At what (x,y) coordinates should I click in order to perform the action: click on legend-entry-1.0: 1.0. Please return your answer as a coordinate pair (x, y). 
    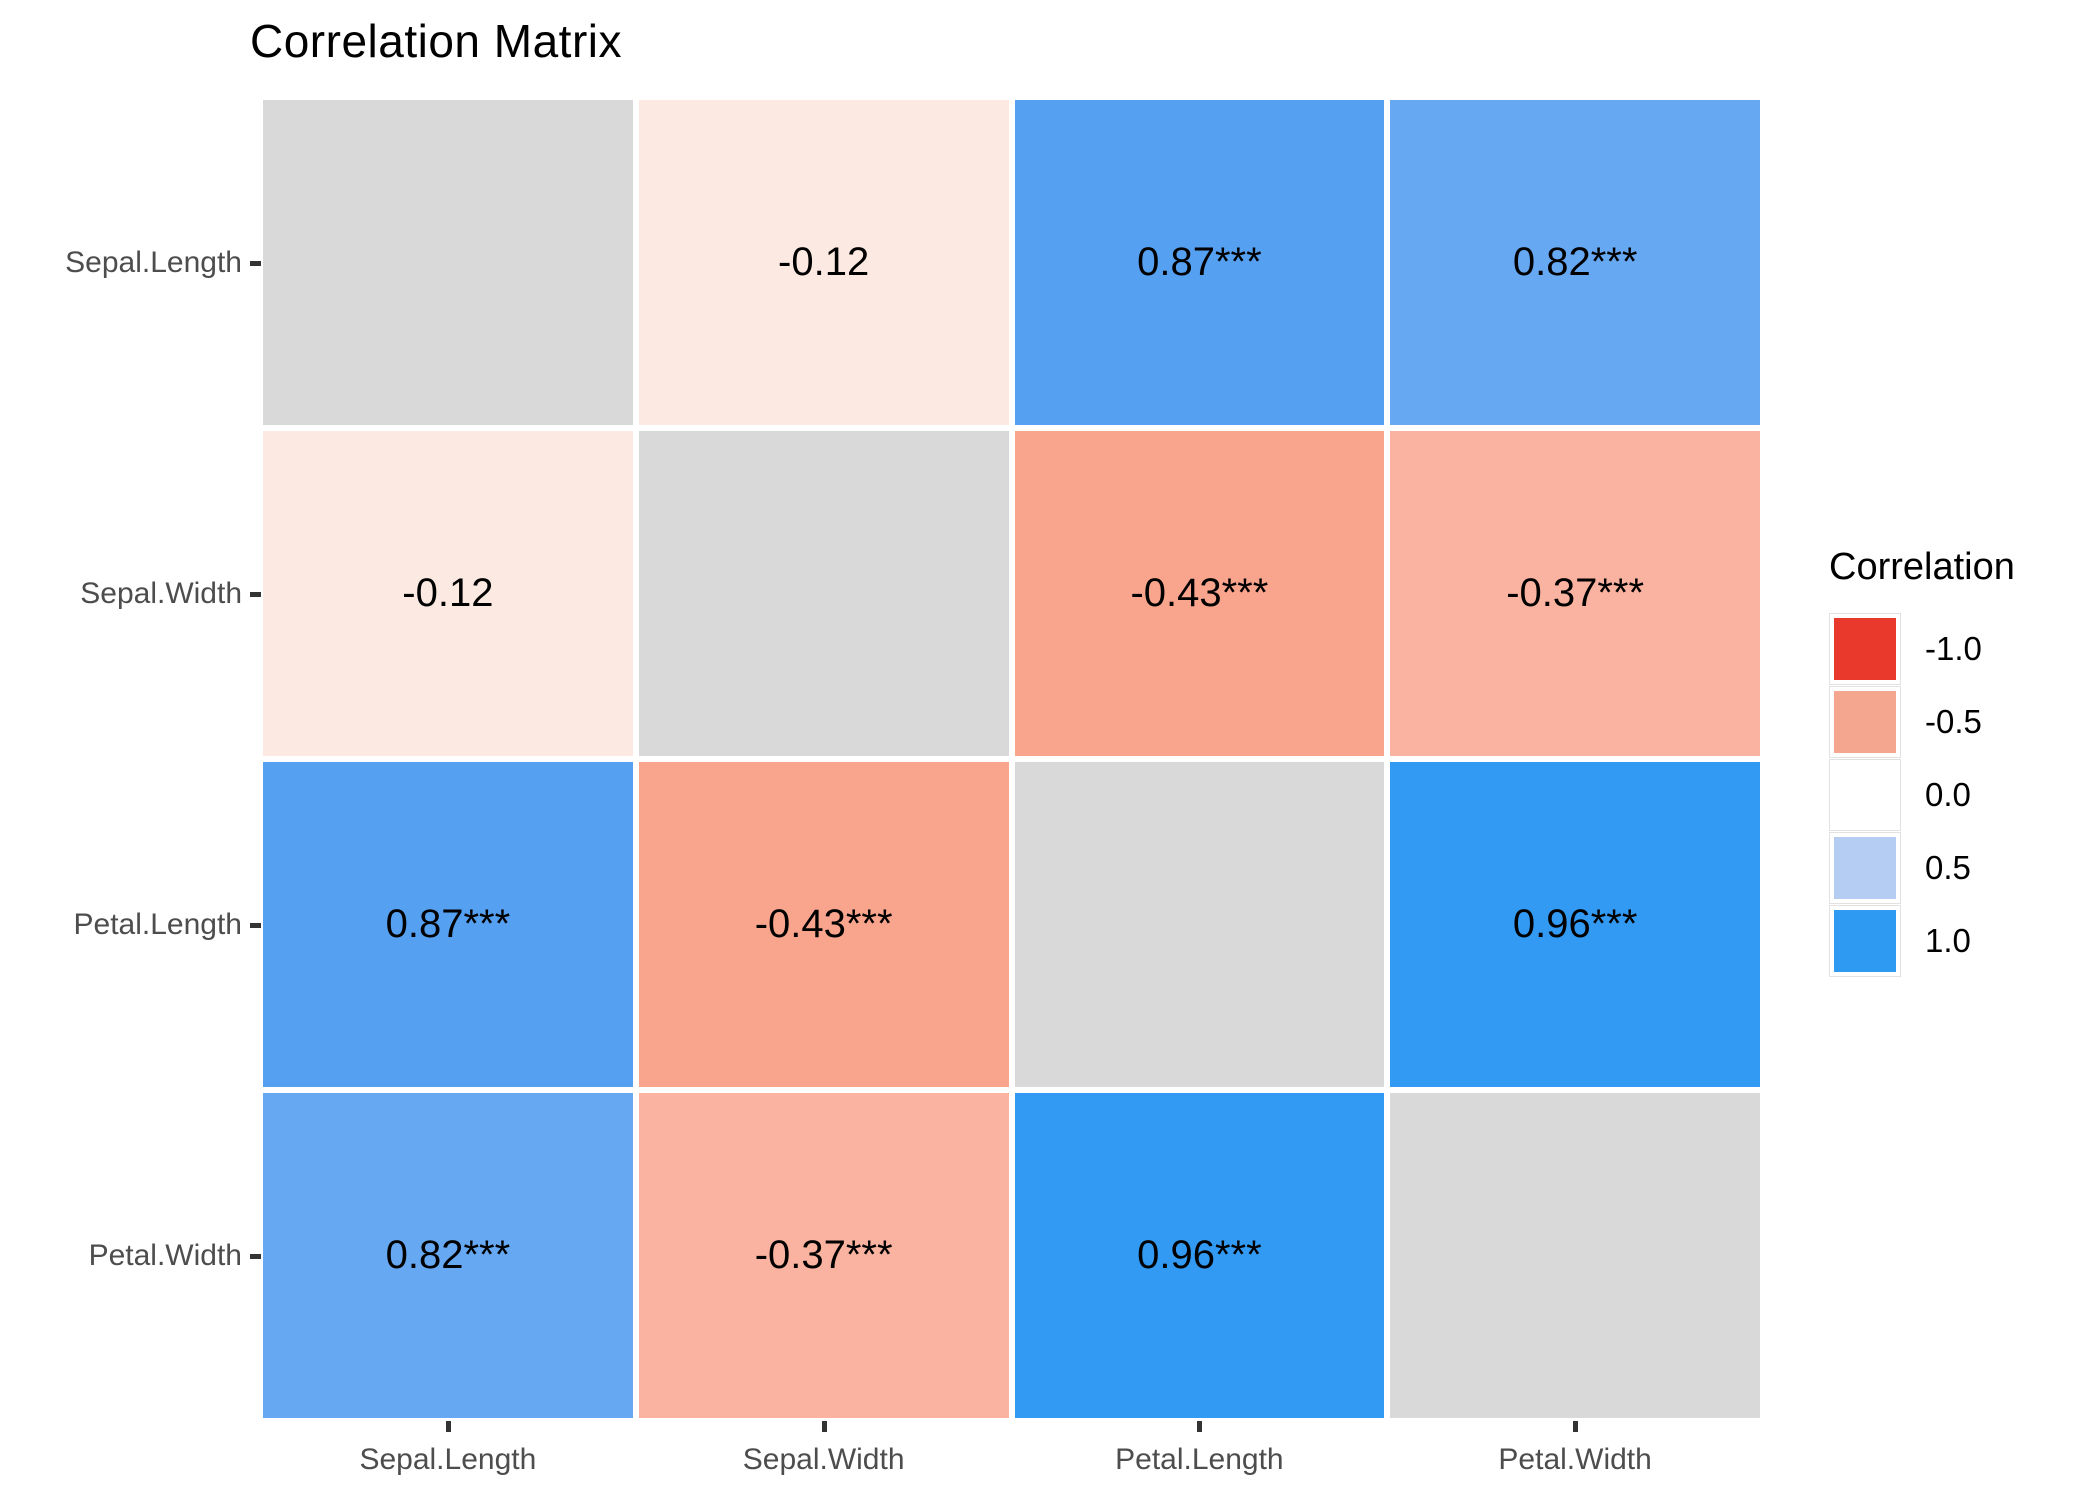
    Looking at the image, I should click on (1922, 941).